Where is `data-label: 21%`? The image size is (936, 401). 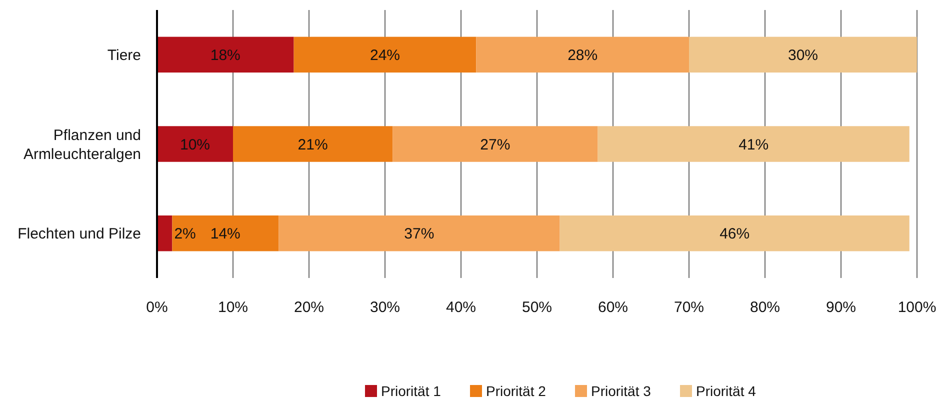
data-label: 21% is located at coordinates (313, 145).